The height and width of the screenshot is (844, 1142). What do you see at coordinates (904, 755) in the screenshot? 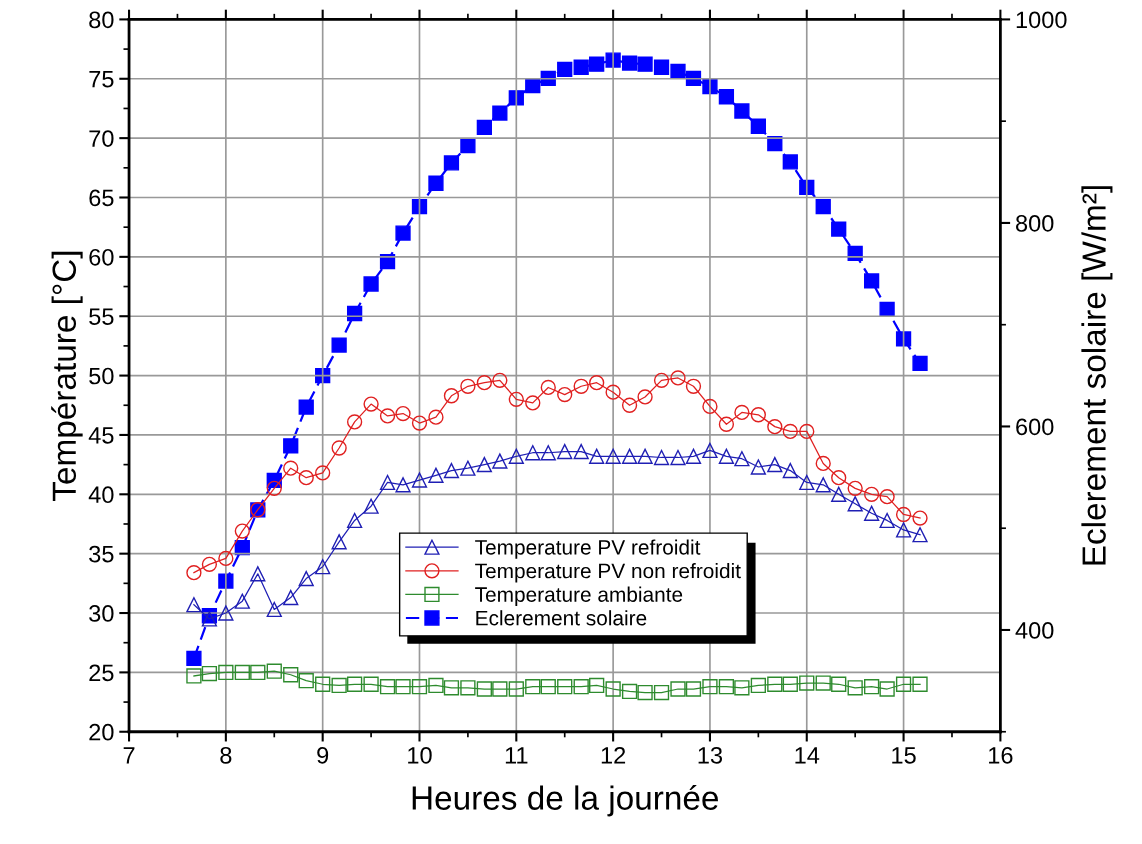
I see `x-tick-label: 15` at bounding box center [904, 755].